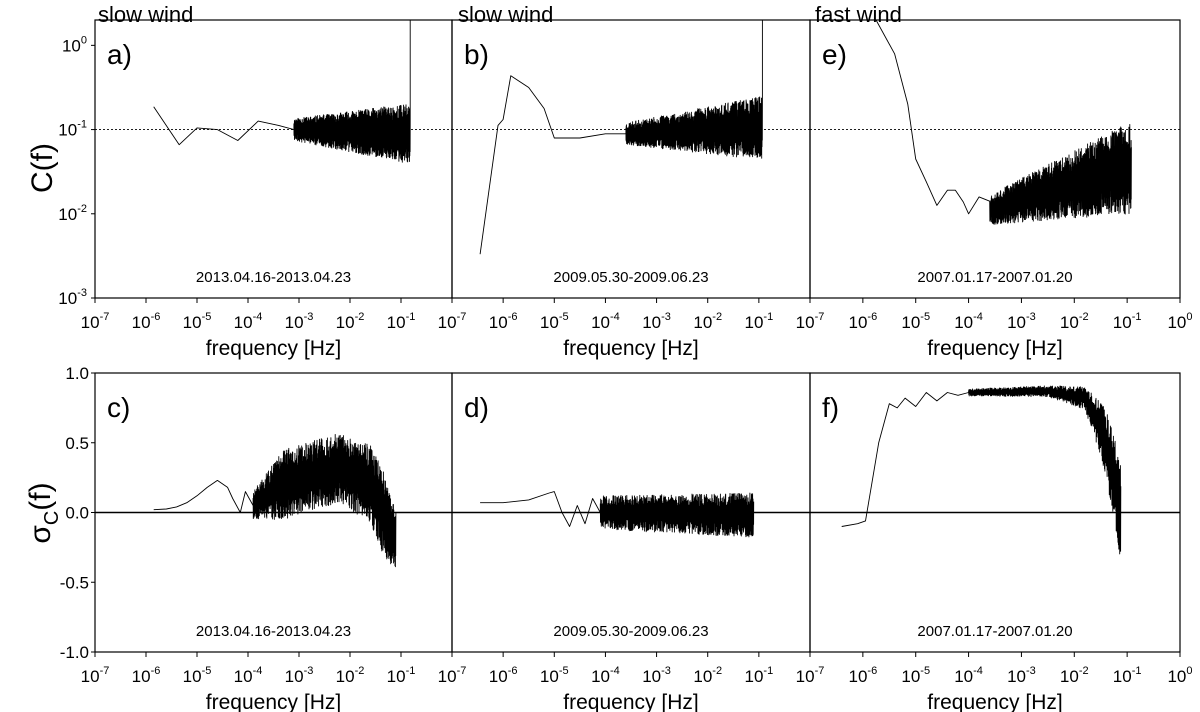 This screenshot has height=712, width=1200. What do you see at coordinates (834, 54) in the screenshot?
I see `panel-label: e)` at bounding box center [834, 54].